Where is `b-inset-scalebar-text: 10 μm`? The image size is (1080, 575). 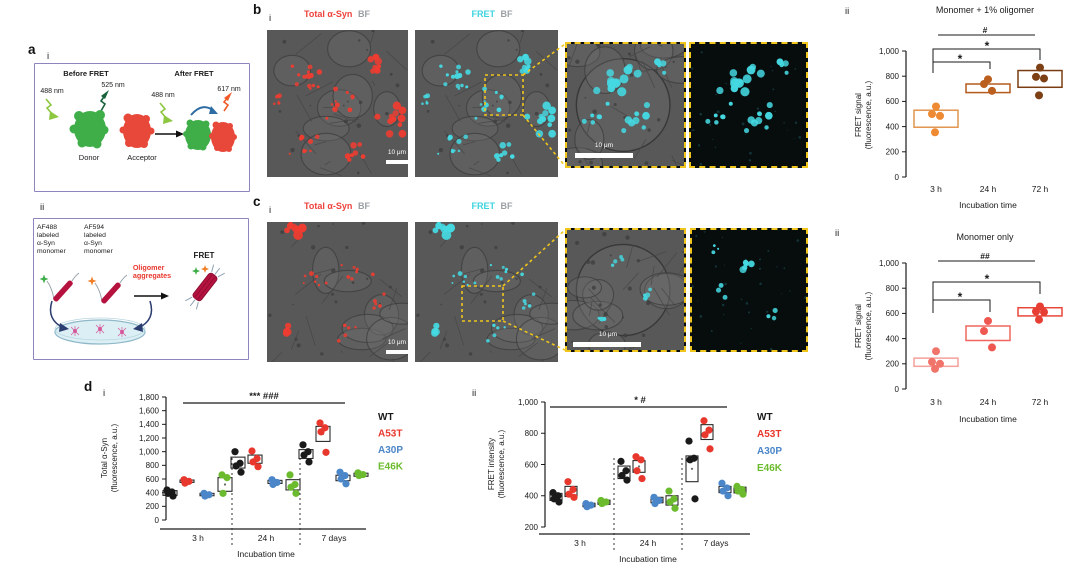 b-inset-scalebar-text: 10 μm is located at coordinates (604, 145).